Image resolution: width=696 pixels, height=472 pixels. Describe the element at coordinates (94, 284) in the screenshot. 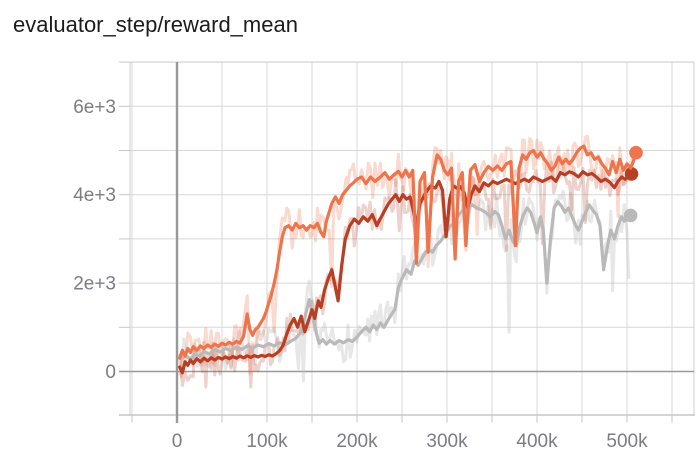

I see `y-axis-tick-label: 2e+3` at that location.